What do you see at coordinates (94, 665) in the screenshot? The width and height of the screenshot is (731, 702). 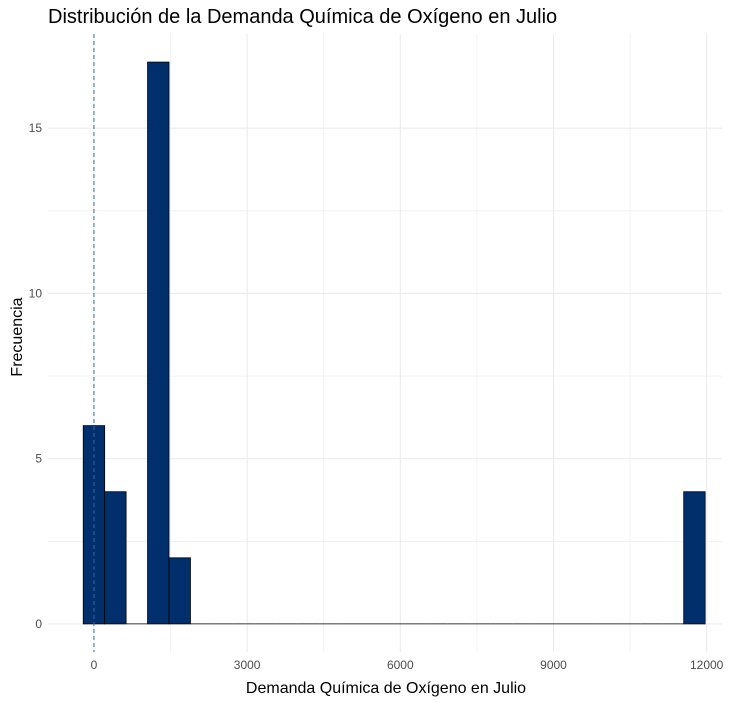 I see `x-tick-label: 0` at bounding box center [94, 665].